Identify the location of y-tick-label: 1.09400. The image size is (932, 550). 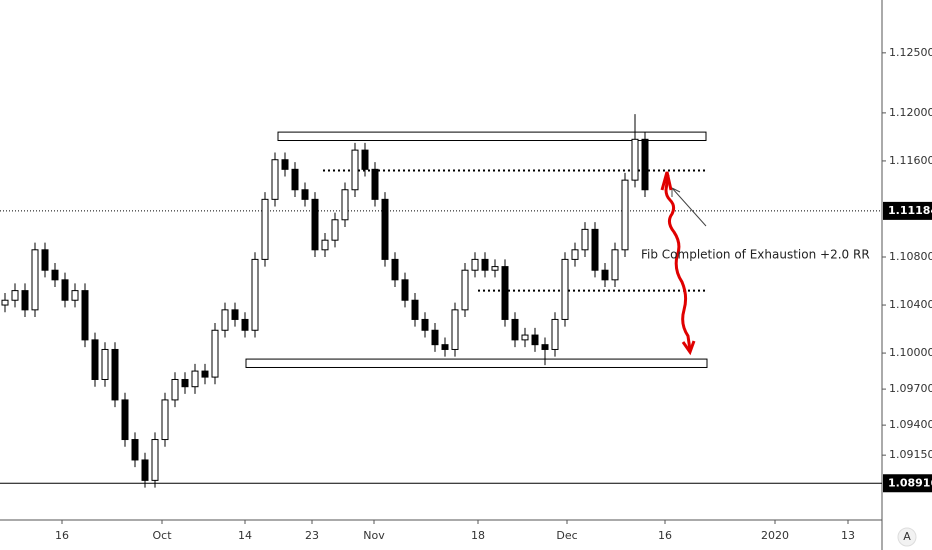
(910, 424).